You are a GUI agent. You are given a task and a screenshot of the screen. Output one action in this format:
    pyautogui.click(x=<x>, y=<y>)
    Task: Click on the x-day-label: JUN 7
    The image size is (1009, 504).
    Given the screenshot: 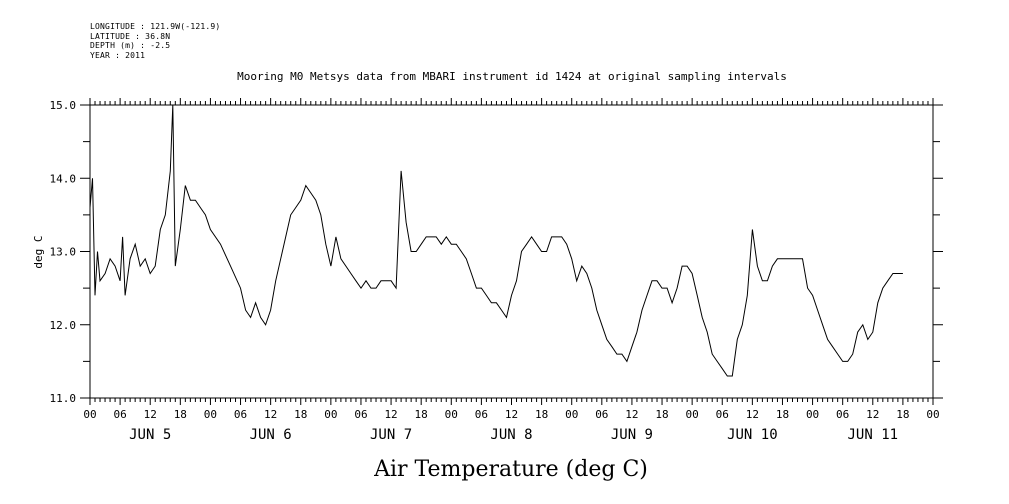 What is the action you would take?
    pyautogui.click(x=391, y=435)
    